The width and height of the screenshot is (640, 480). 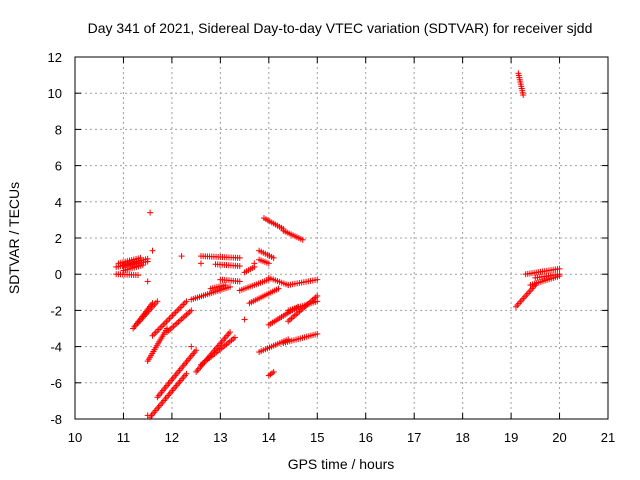 I want to click on y-axis-label: SDTVAR / TECUs, so click(x=14, y=238).